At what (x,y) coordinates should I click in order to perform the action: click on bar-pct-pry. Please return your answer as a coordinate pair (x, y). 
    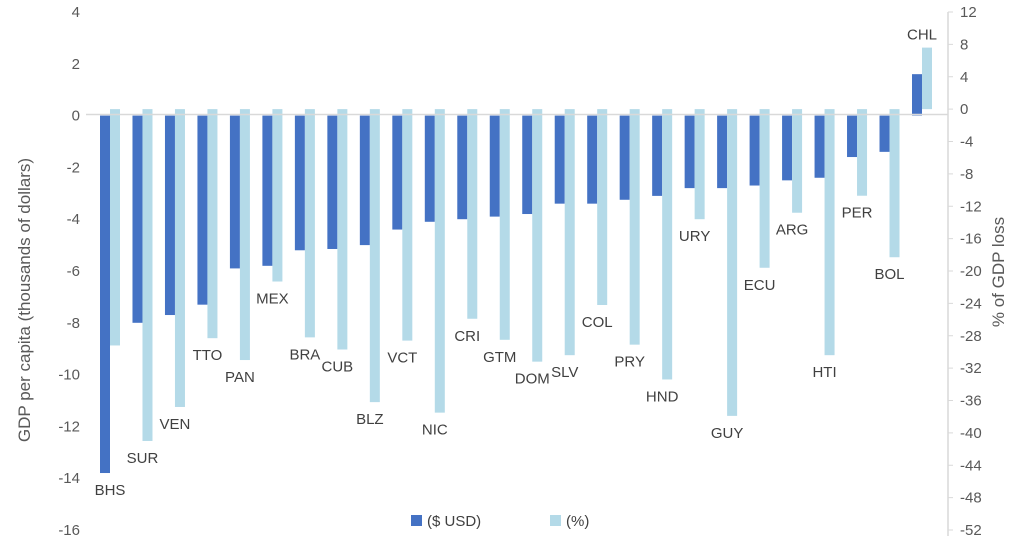
    Looking at the image, I should click on (634, 227).